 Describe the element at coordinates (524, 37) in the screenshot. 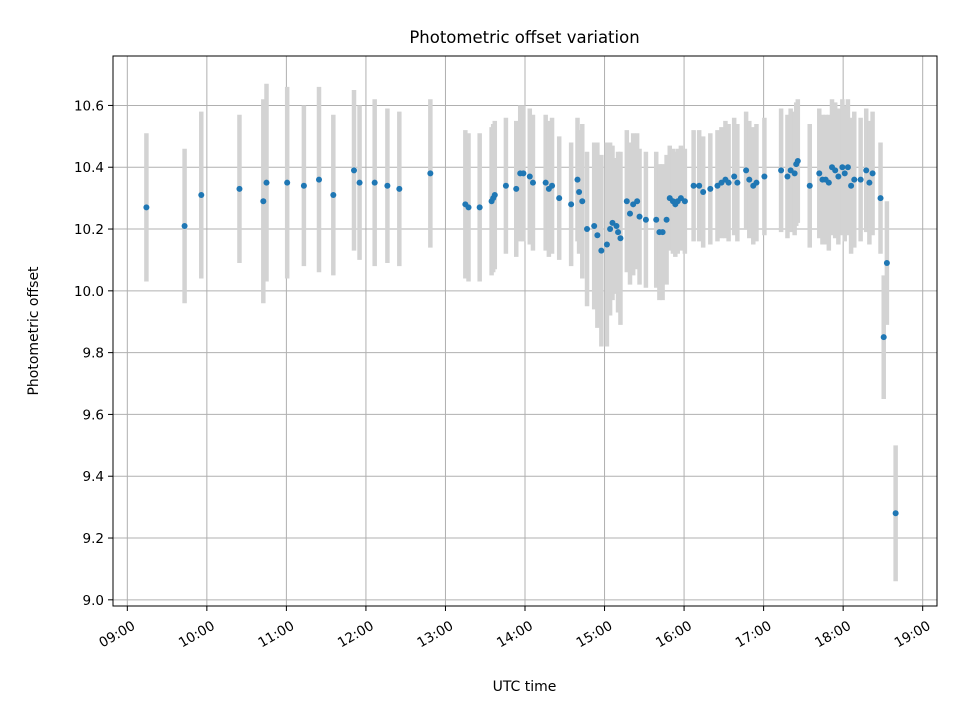

I see `chart-title: Photometric offset variation` at that location.